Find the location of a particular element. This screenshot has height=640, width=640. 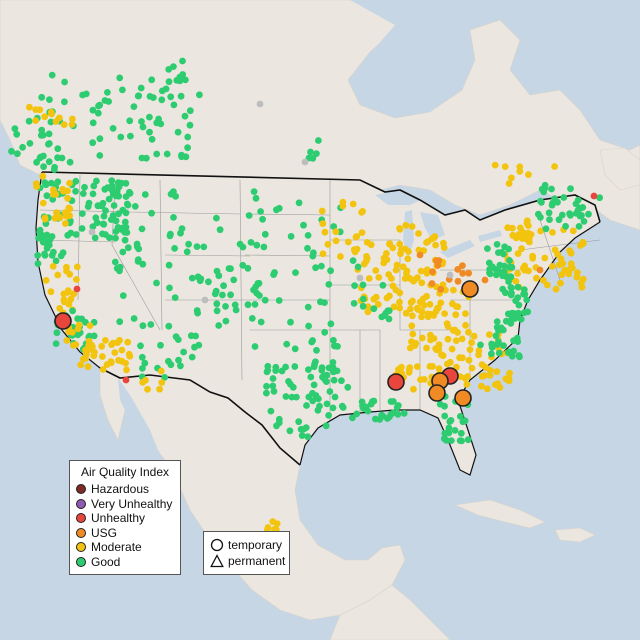

legend-label: permanent is located at coordinates (257, 561).